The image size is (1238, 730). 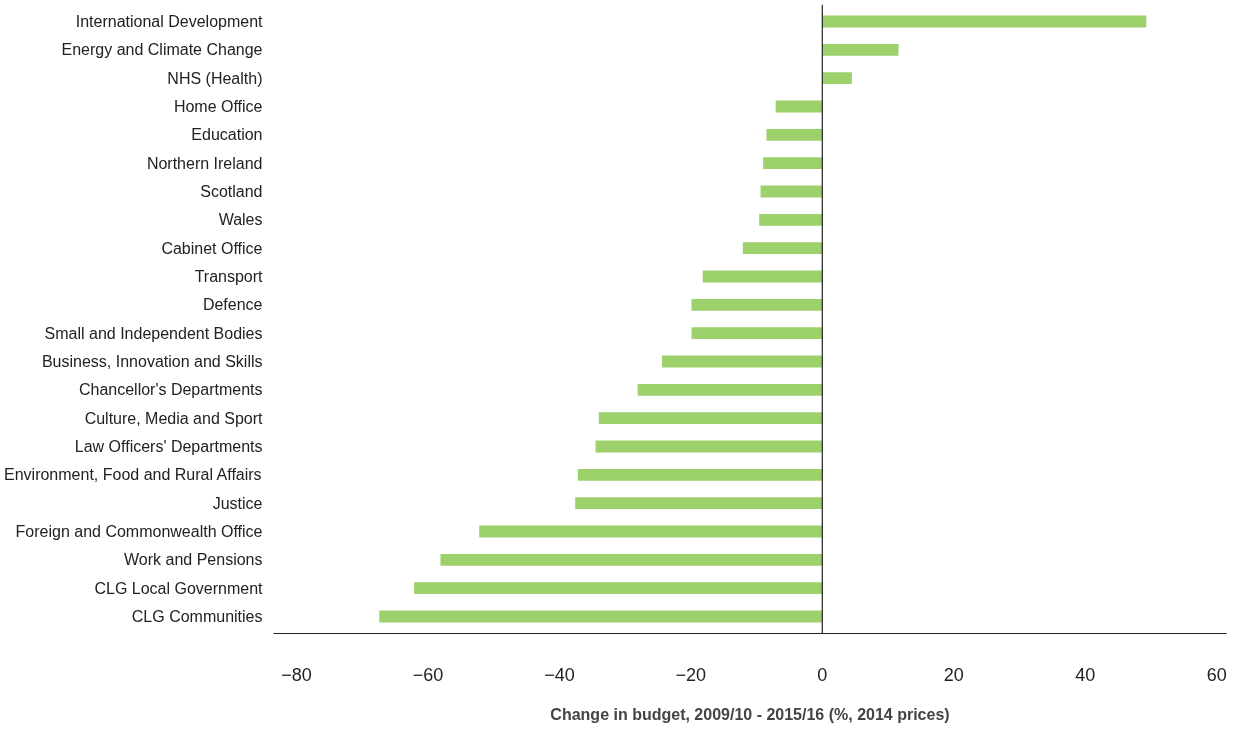 What do you see at coordinates (822, 674) in the screenshot?
I see `x-tick-label: 0` at bounding box center [822, 674].